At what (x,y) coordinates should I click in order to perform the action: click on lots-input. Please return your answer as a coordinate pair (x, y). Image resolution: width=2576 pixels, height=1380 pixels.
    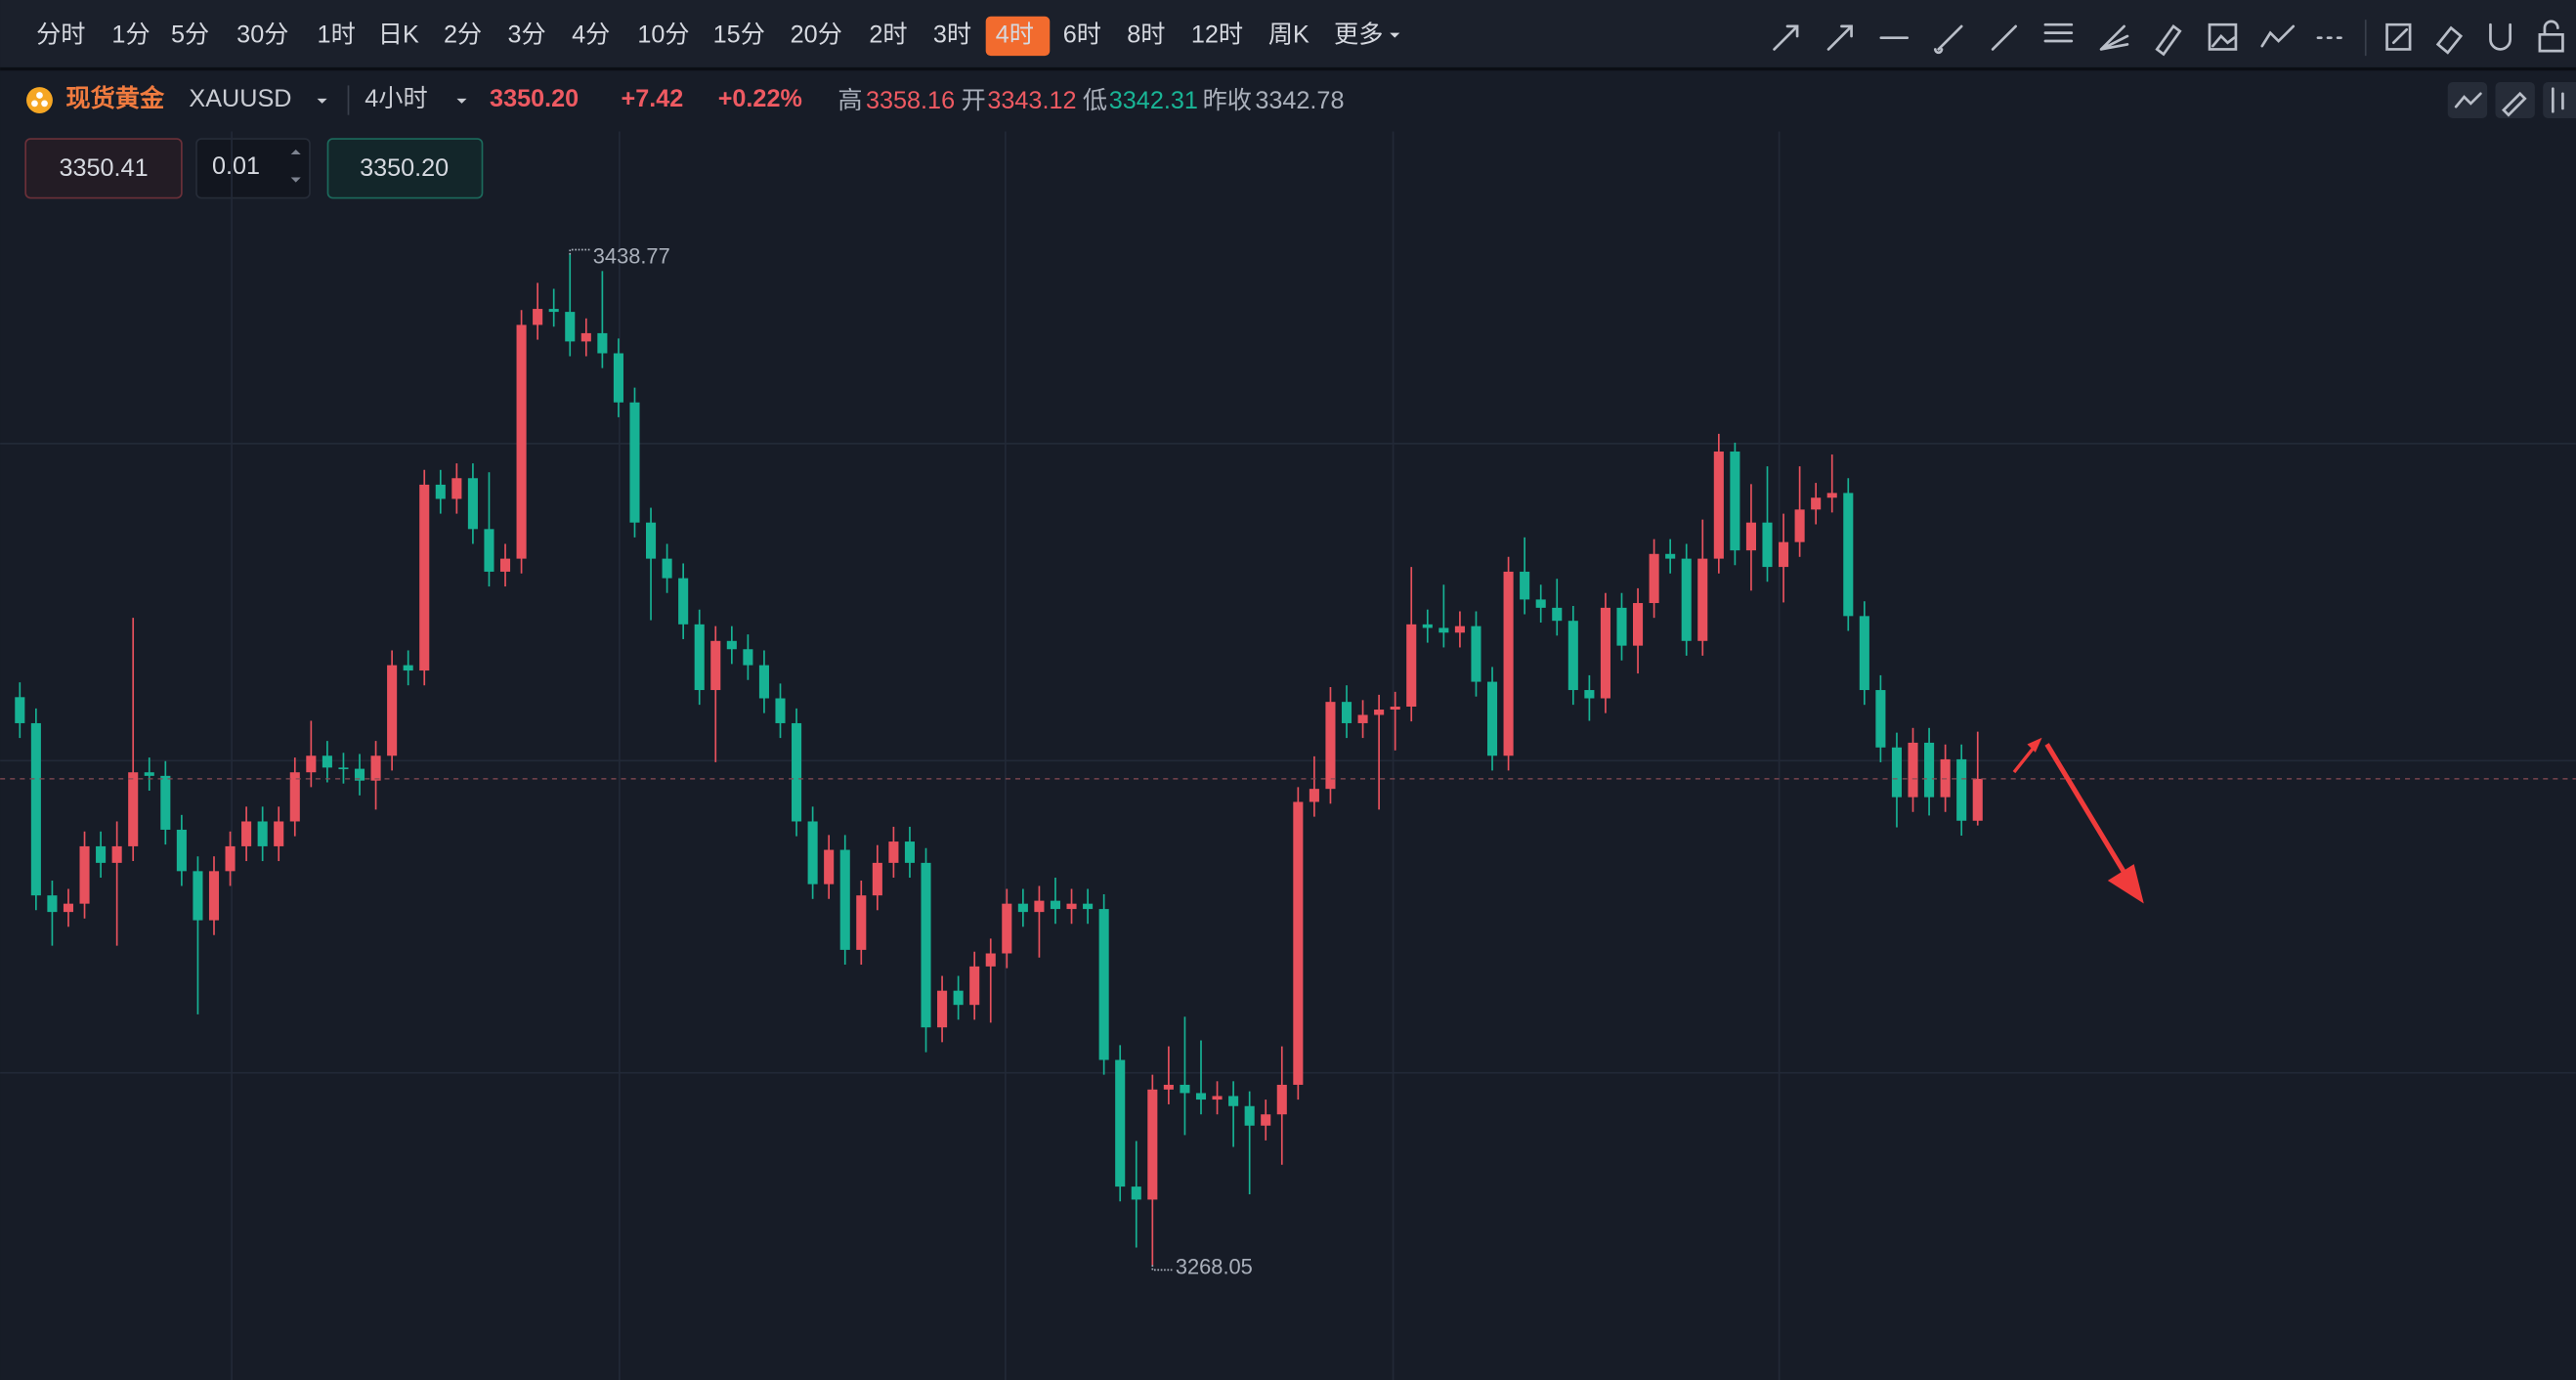
    Looking at the image, I should click on (253, 168).